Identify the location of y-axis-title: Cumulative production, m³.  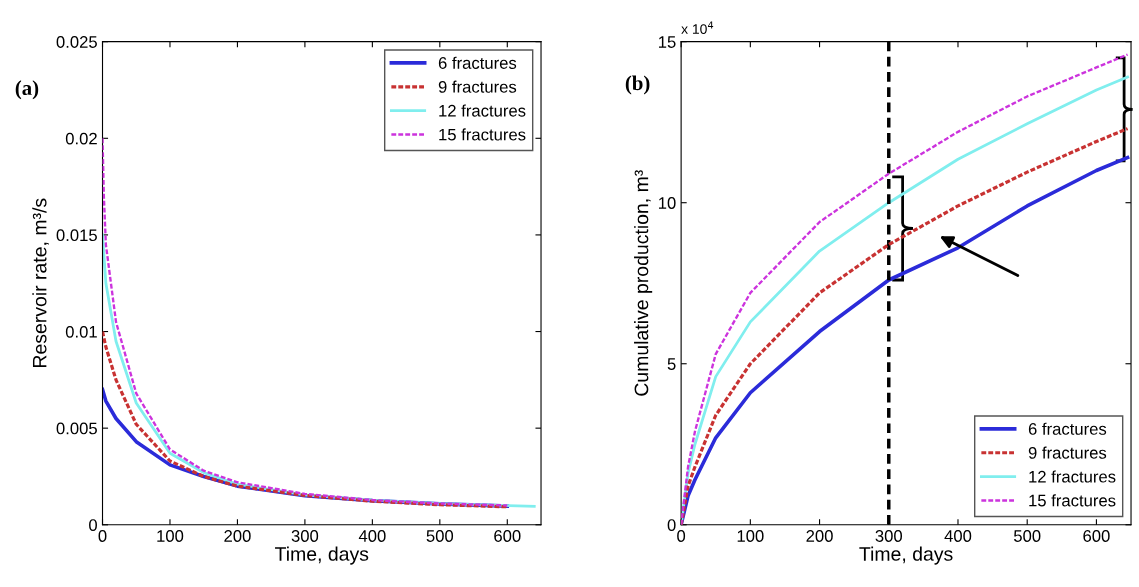
(643, 283).